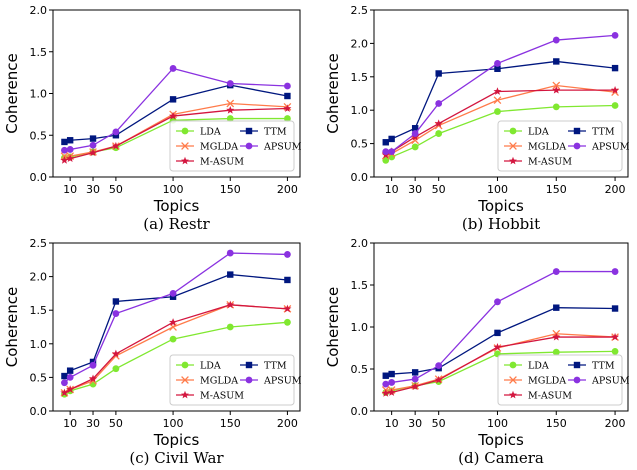 This screenshot has height=470, width=637. Describe the element at coordinates (535, 381) in the screenshot. I see `legend-entry-mglda: MGLDA` at that location.